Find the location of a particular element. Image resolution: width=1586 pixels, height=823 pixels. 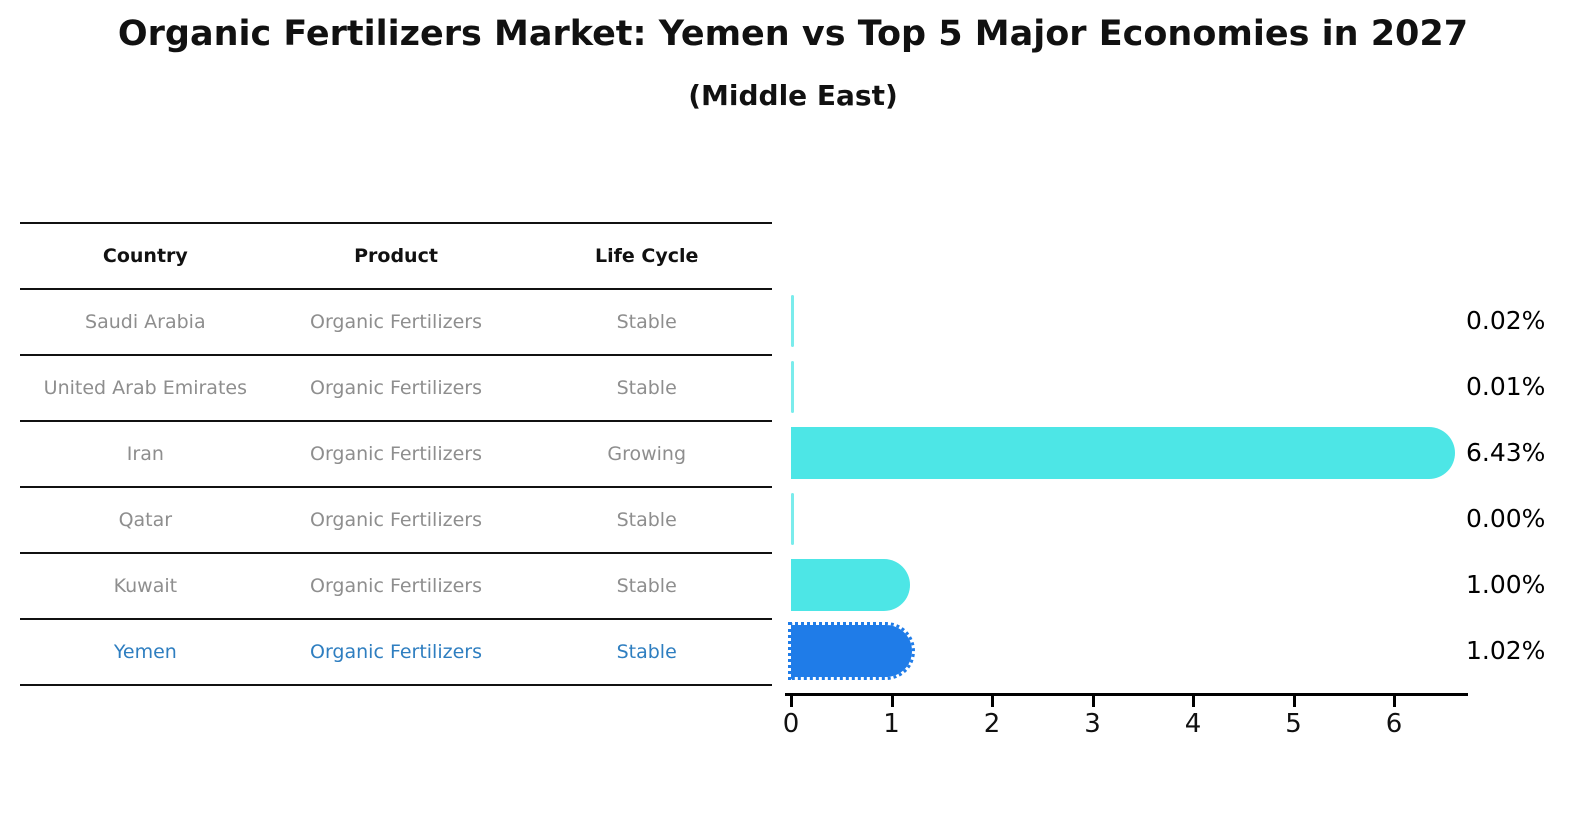

cell-country-saudi-arabia: Saudi Arabia is located at coordinates (145, 322).